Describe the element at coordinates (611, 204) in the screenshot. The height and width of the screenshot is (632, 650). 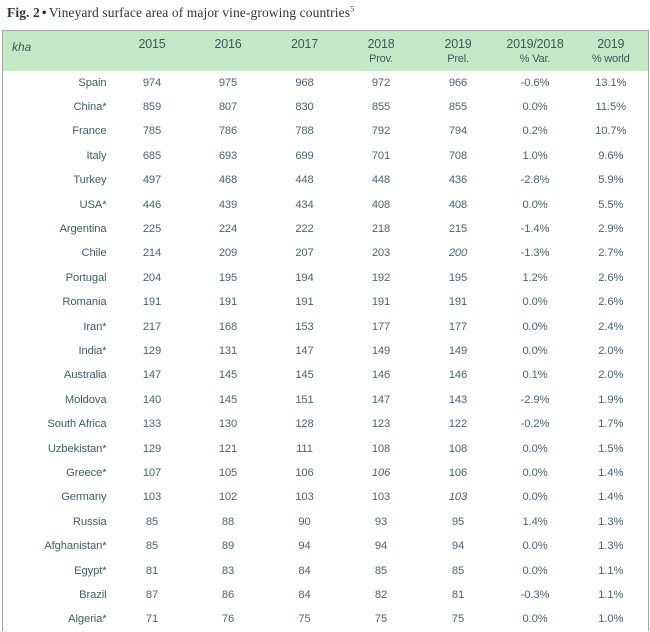
I see `value-cell: 5.5%` at that location.